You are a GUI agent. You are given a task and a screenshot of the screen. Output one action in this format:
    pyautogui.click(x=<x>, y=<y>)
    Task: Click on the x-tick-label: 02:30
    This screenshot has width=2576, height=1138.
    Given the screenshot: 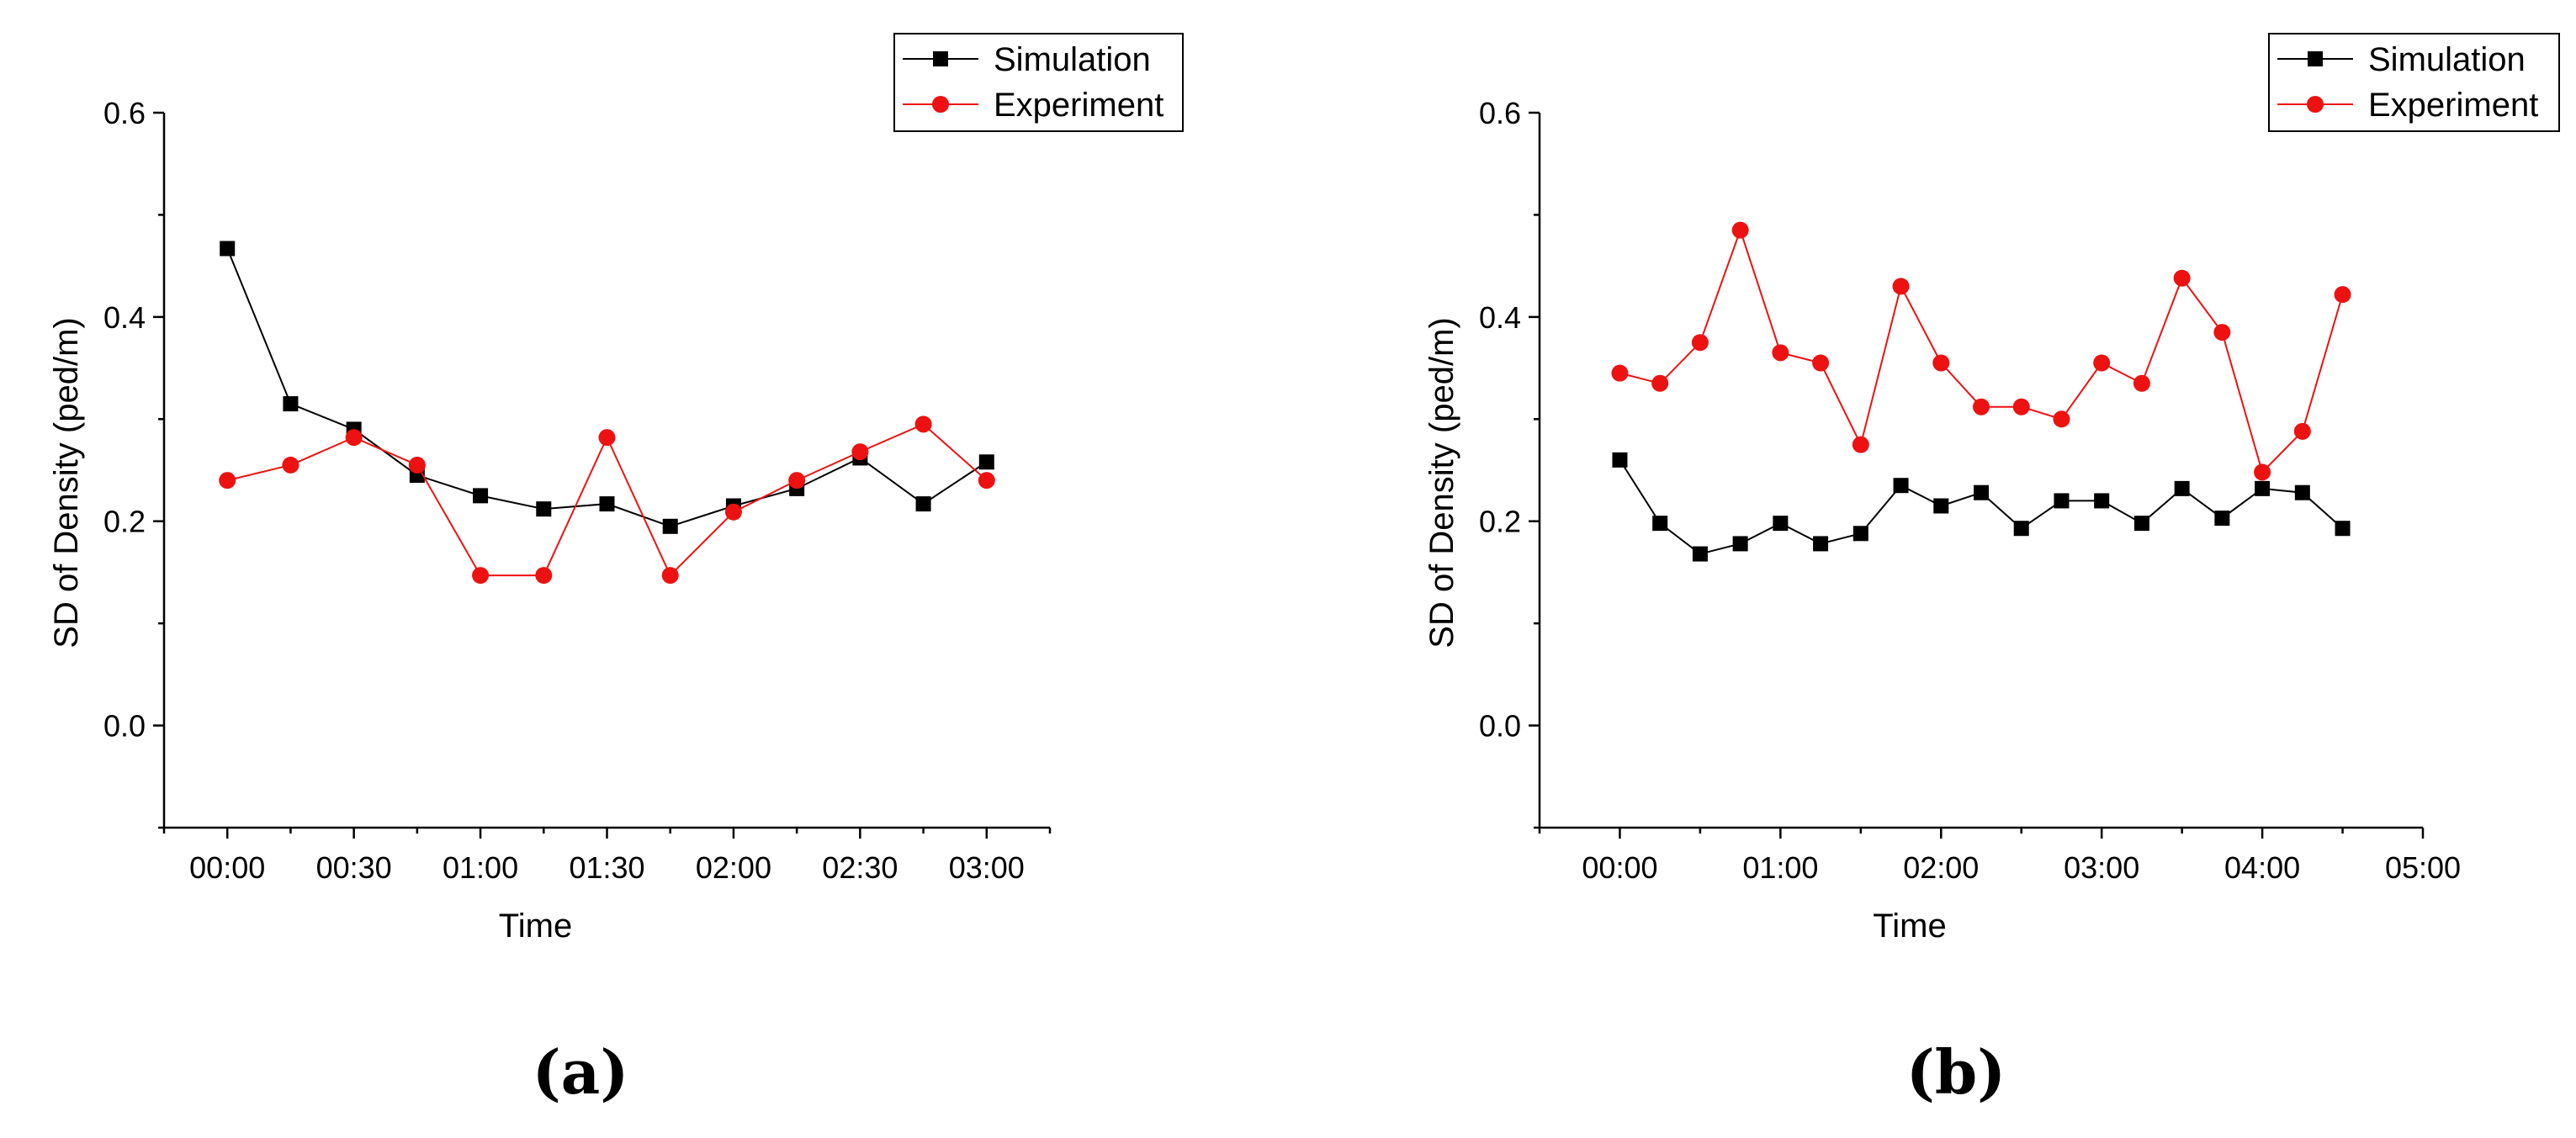 What is the action you would take?
    pyautogui.click(x=860, y=867)
    